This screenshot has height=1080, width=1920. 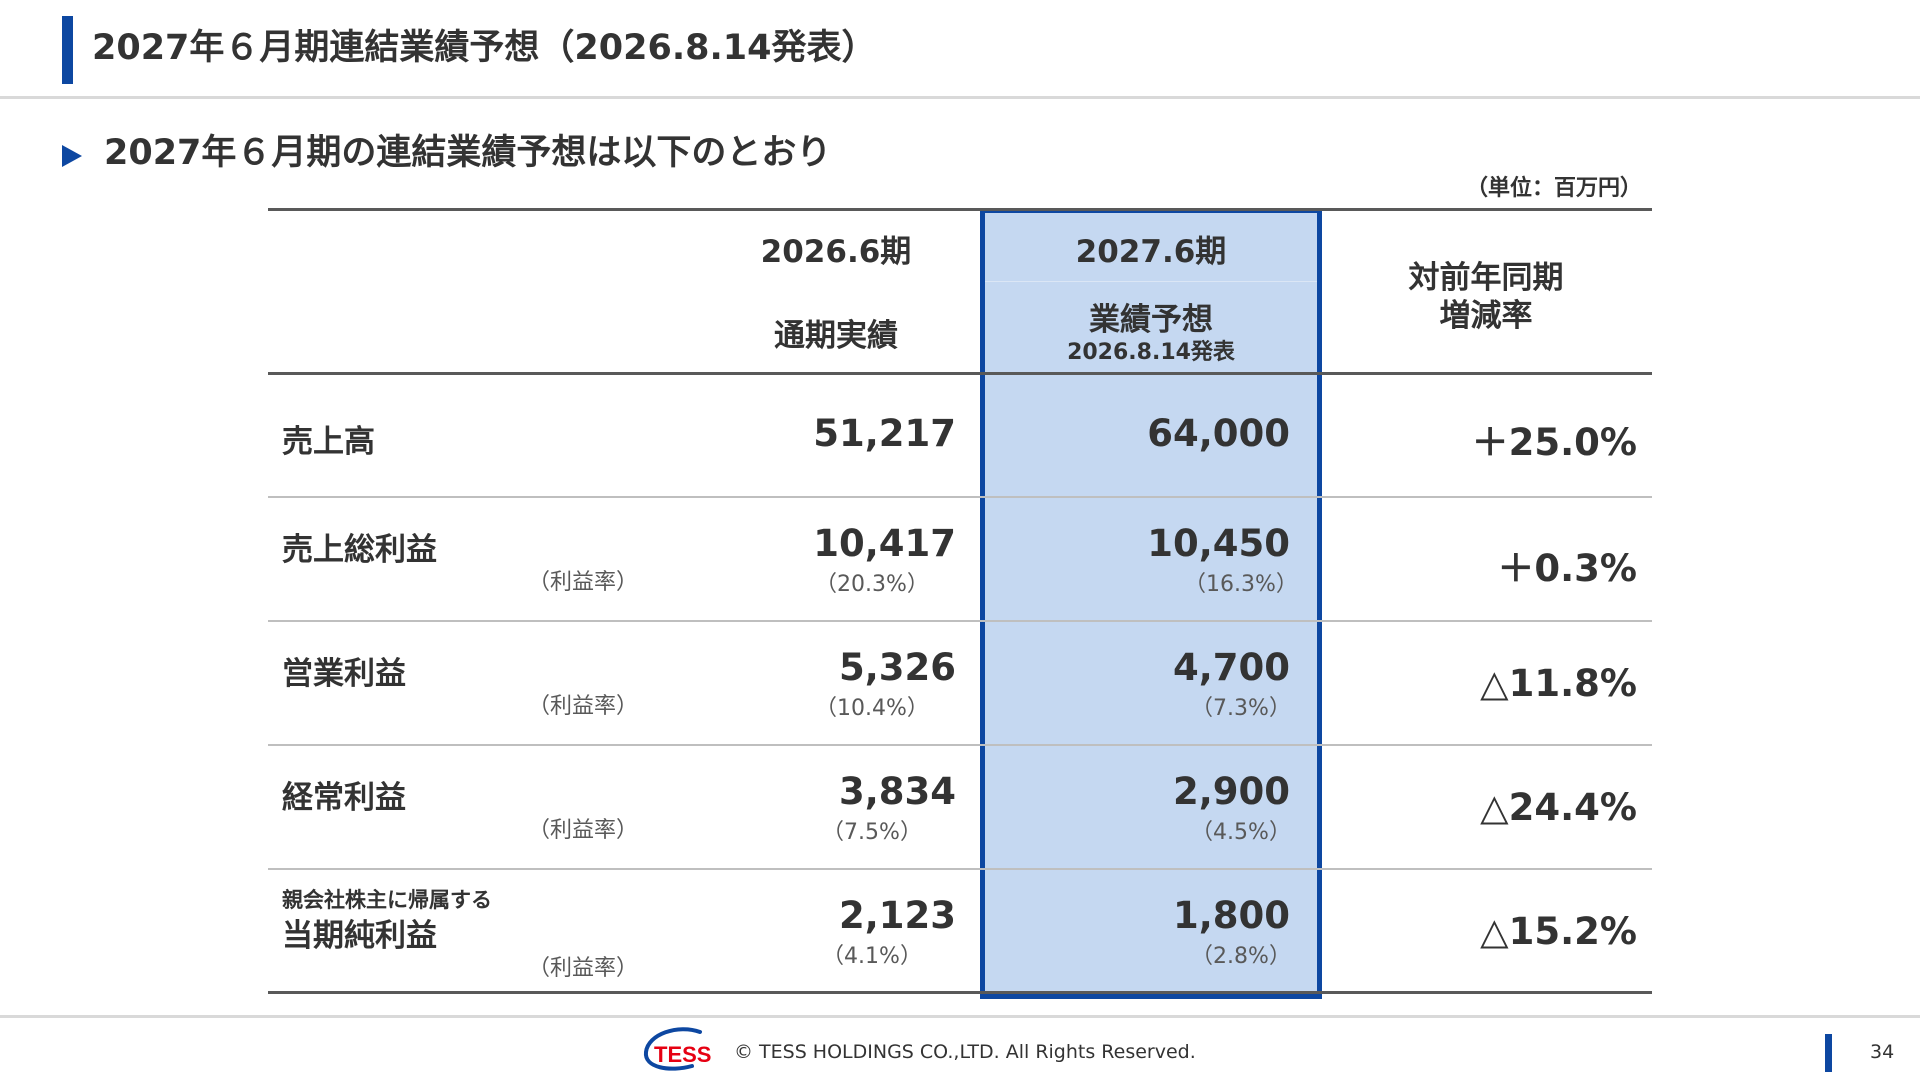 I want to click on page-title: 2027年６月期連結業績予想（2026.8.14発表）, so click(x=484, y=48).